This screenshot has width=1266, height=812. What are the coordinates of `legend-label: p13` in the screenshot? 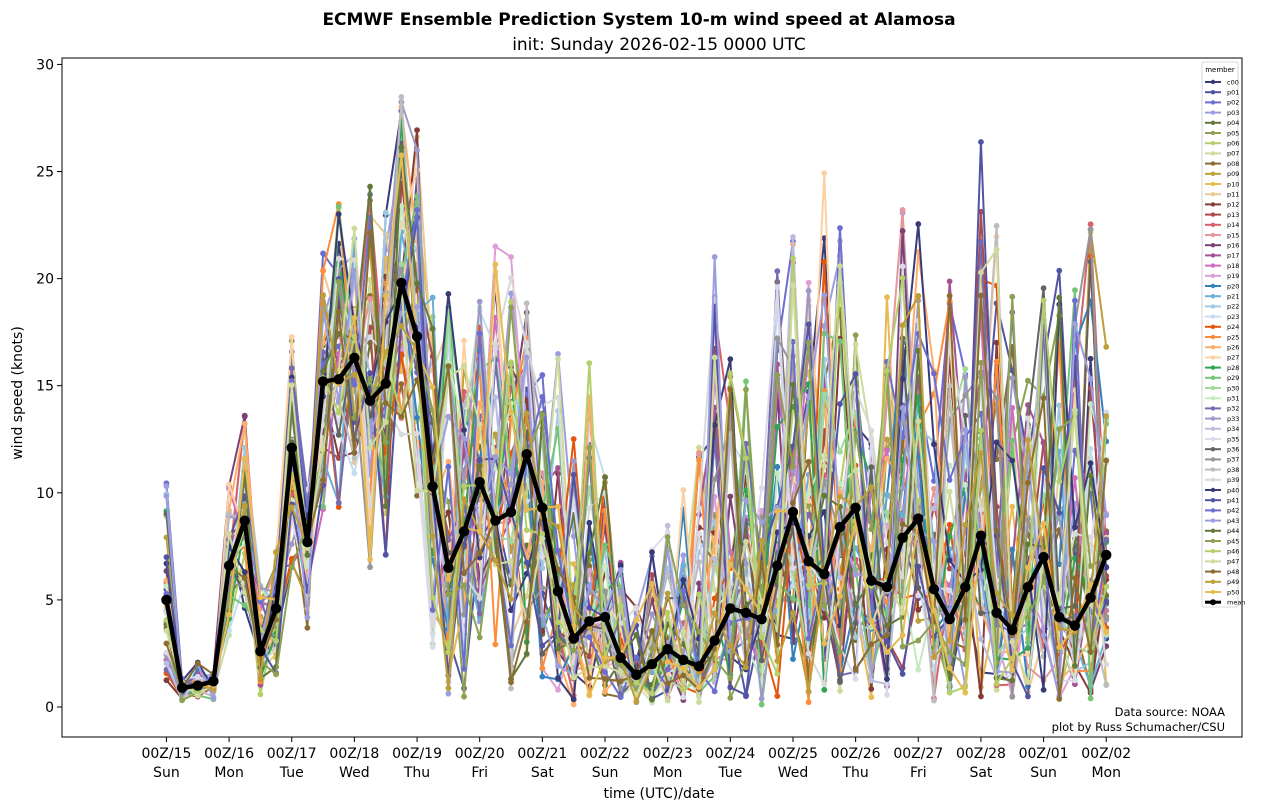 It's located at (1233, 215).